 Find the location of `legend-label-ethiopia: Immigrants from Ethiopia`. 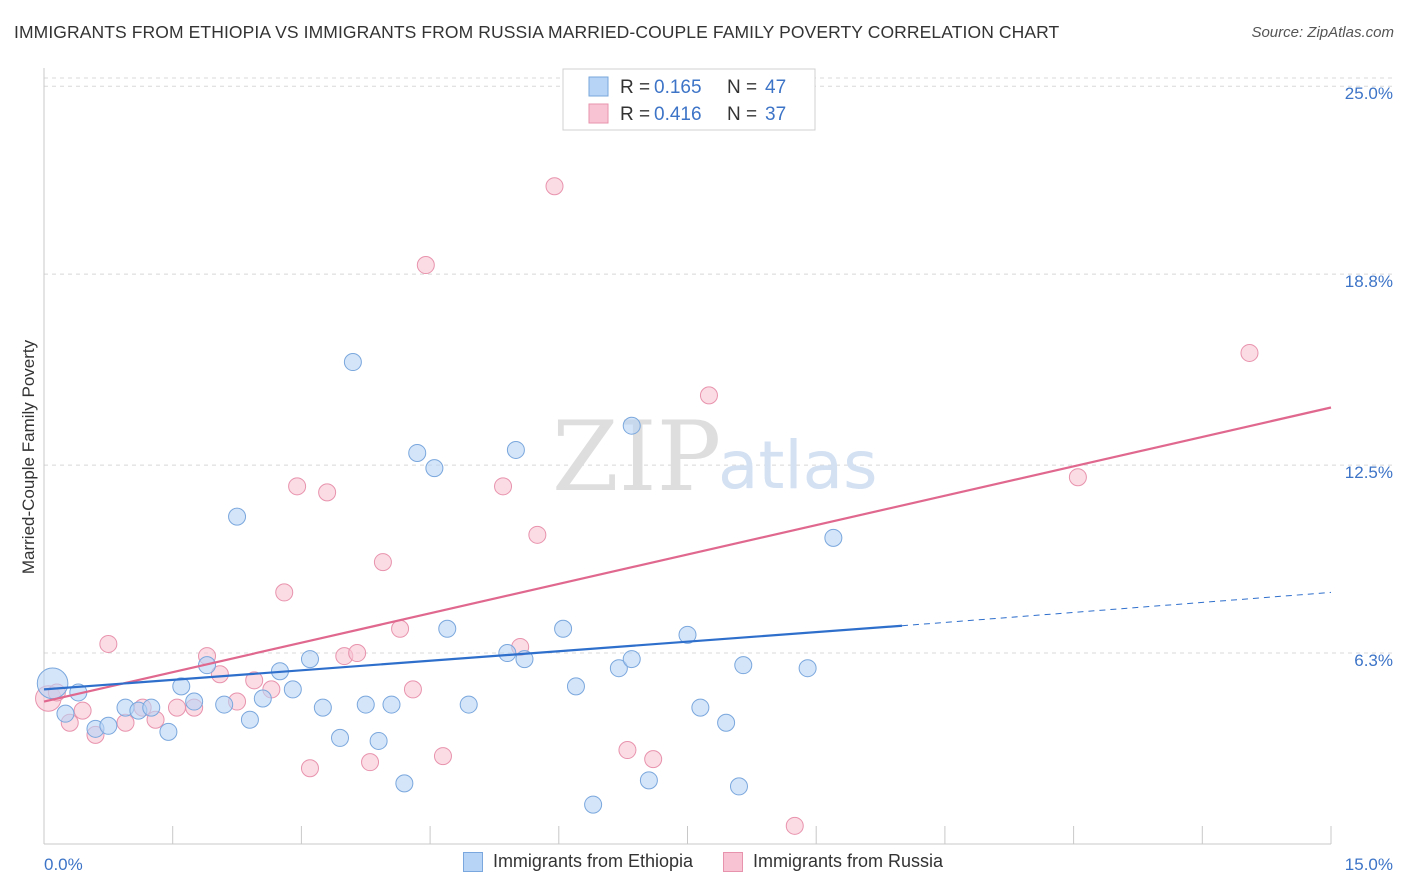

legend-label-ethiopia: Immigrants from Ethiopia is located at coordinates (593, 861).